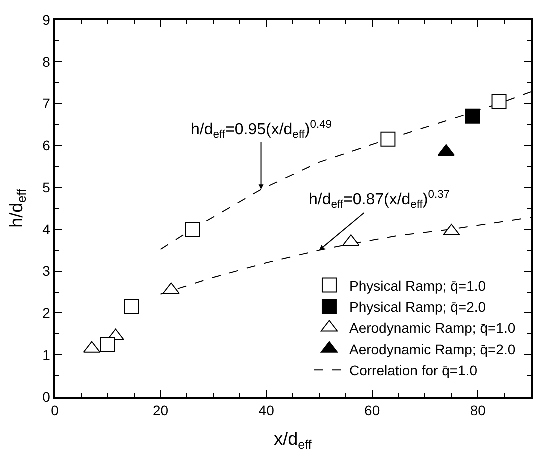 This screenshot has width=546, height=458. What do you see at coordinates (160, 410) in the screenshot?
I see `x-tick-label: 20` at bounding box center [160, 410].